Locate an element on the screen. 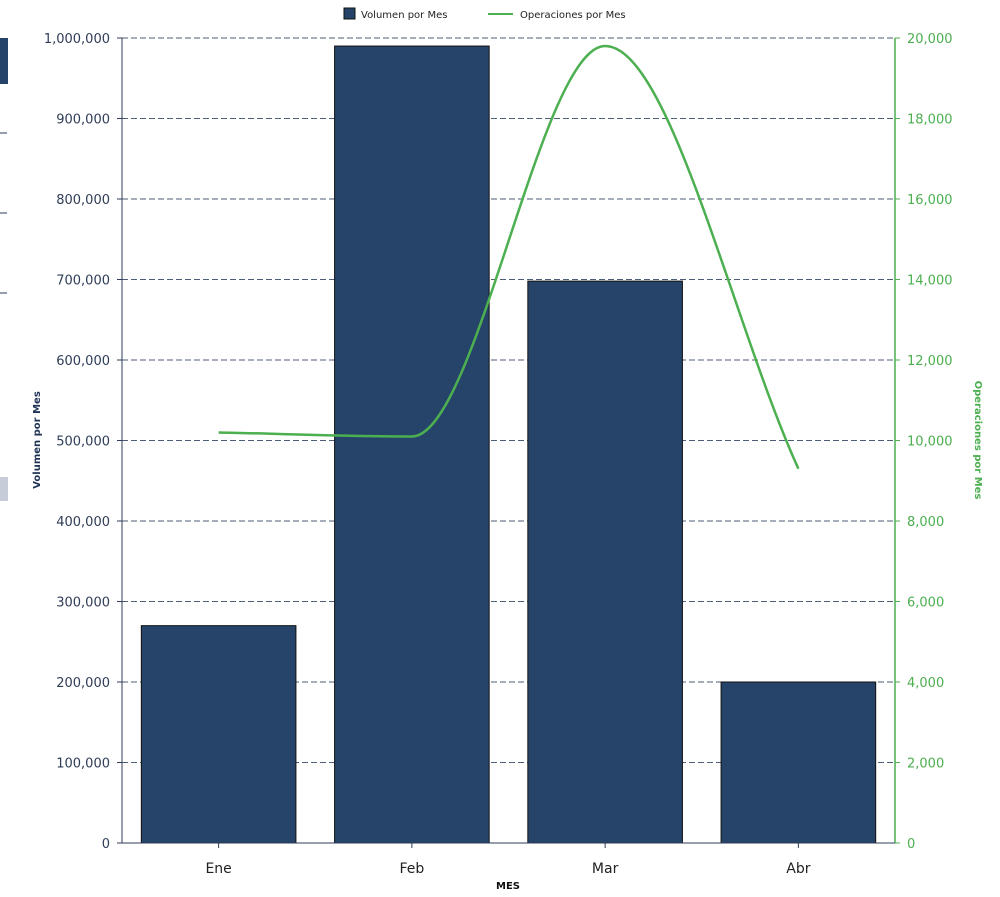  y-tick-label-left: 500,000 is located at coordinates (83, 442).